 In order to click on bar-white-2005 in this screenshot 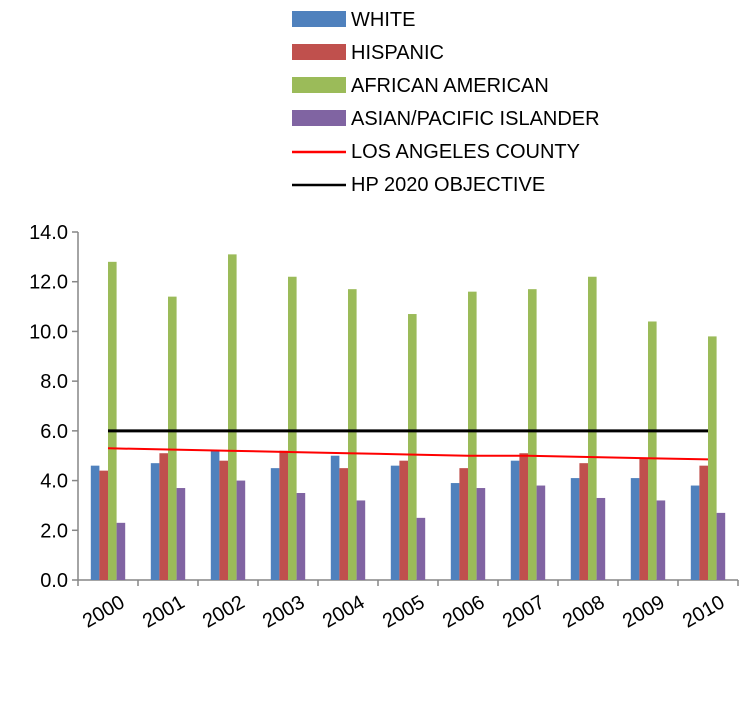, I will do `click(395, 522)`.